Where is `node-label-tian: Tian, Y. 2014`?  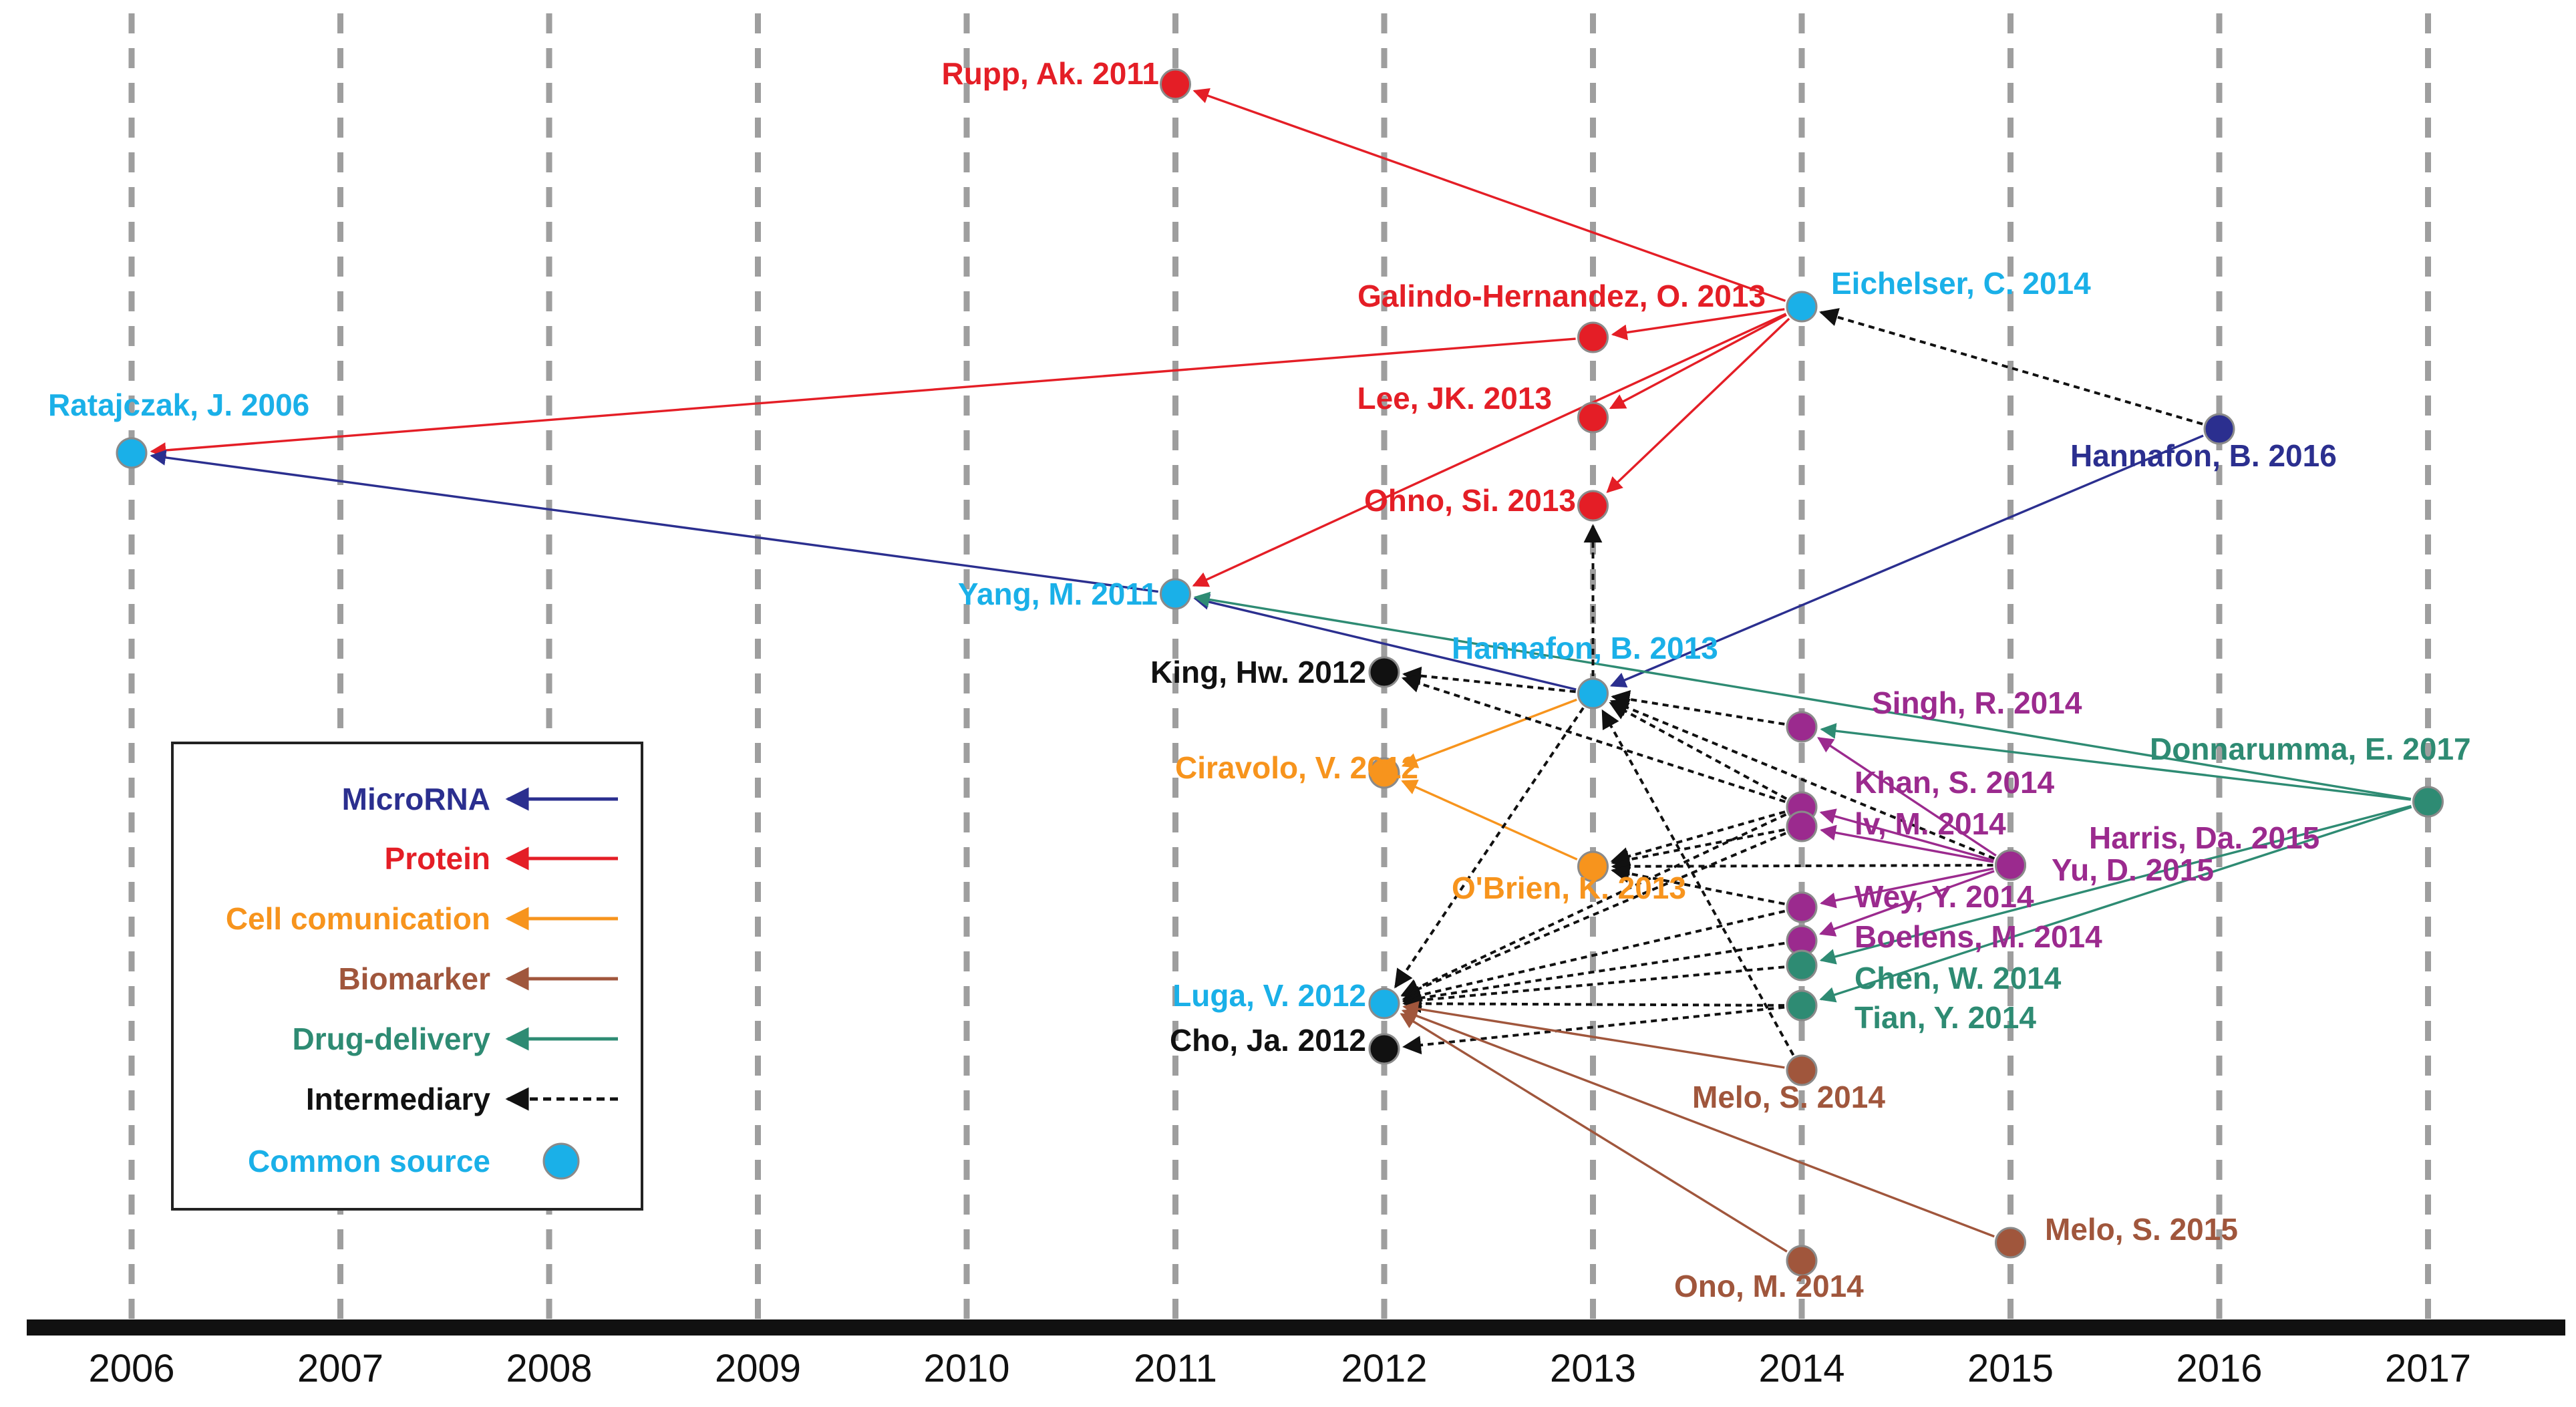
node-label-tian: Tian, Y. 2014 is located at coordinates (1945, 1017).